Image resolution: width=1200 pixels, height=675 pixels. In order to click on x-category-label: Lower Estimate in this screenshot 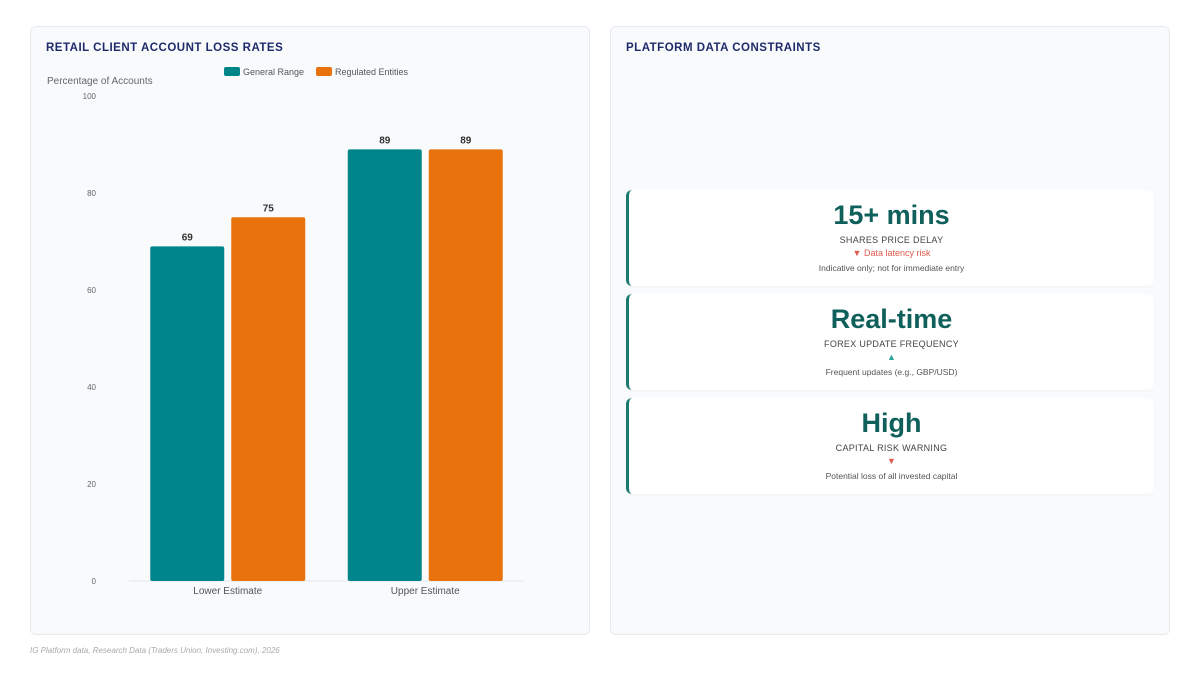, I will do `click(227, 591)`.